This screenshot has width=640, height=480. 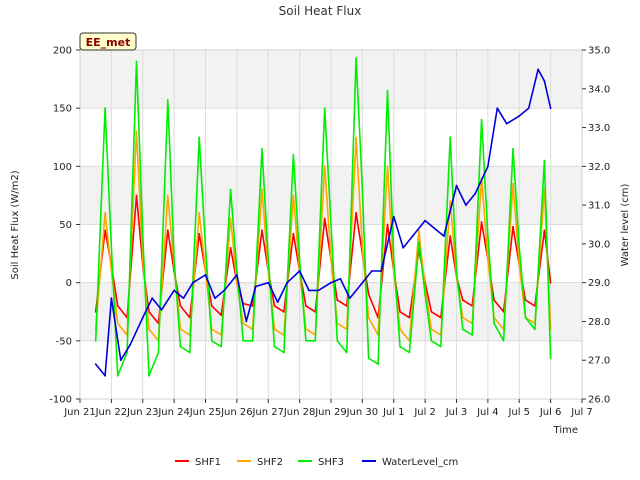 What do you see at coordinates (330, 412) in the screenshot?
I see `x-tick-label: Jun 29` at bounding box center [330, 412].